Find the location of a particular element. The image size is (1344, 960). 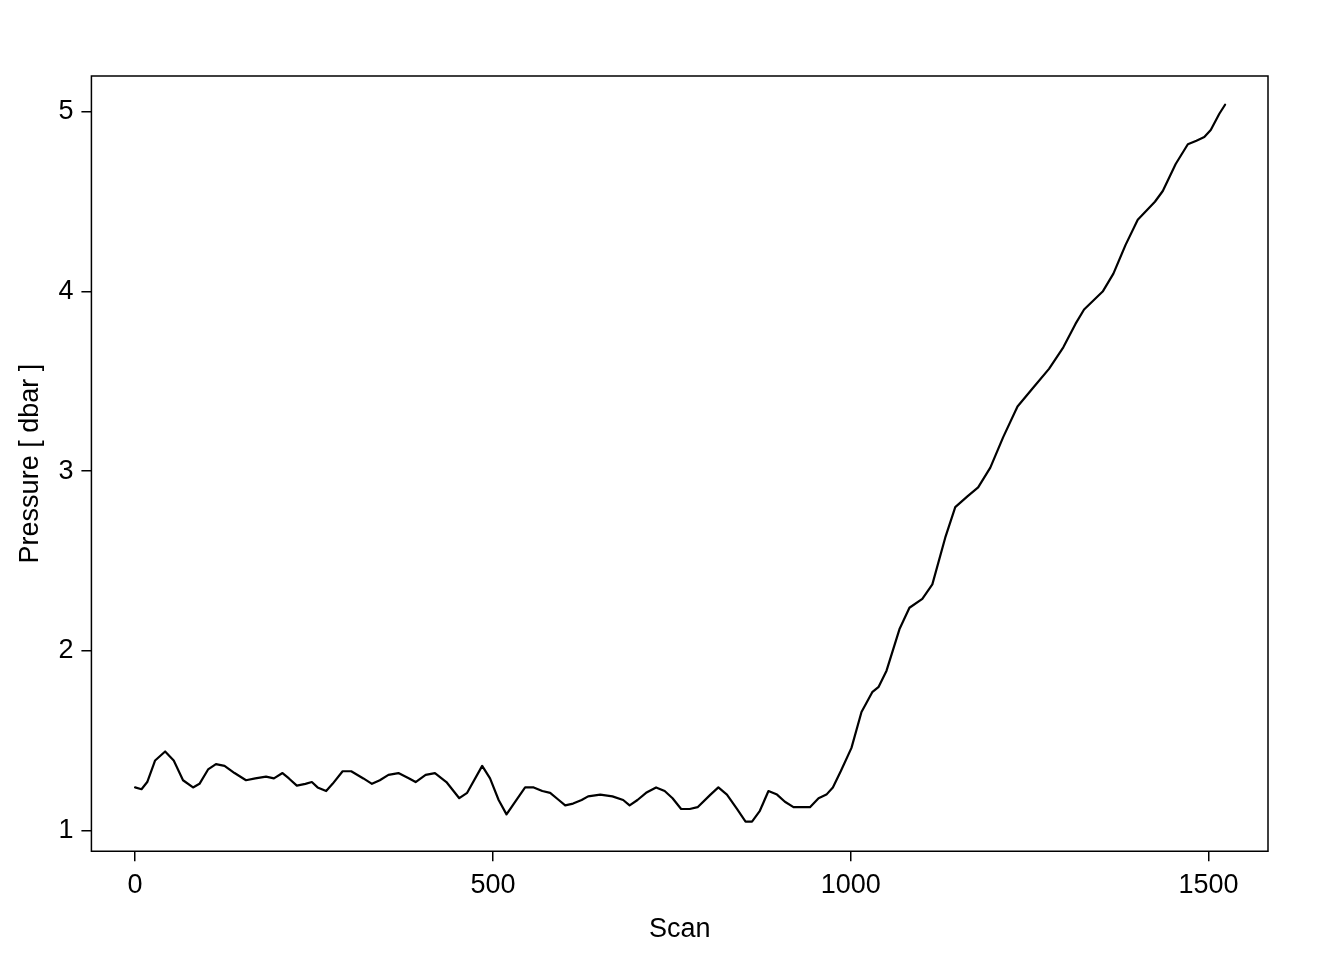

y-tick-label: 2 is located at coordinates (66, 649).